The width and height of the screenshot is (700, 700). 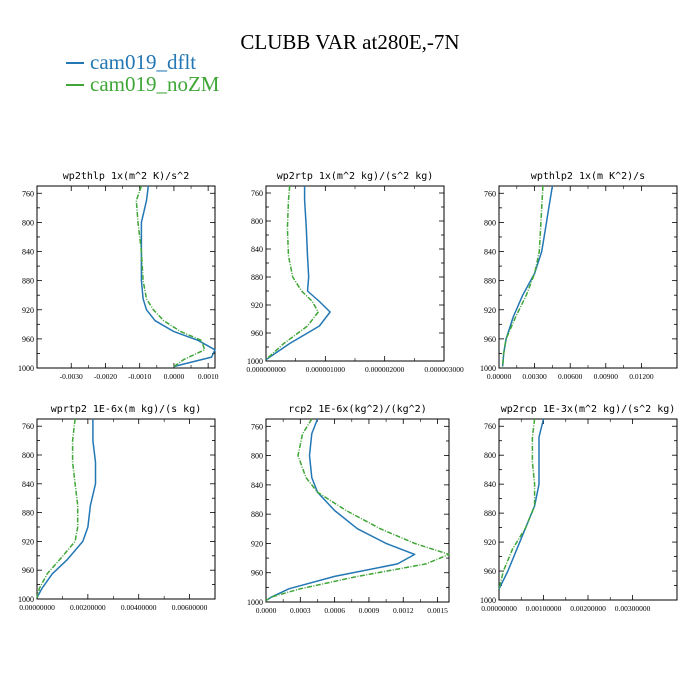 I want to click on x-tick-label: 0.0003, so click(x=300, y=610).